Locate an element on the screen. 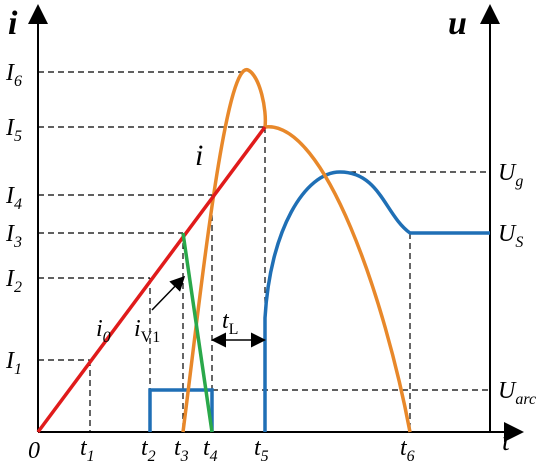  current-level-label-subscript: 4 is located at coordinates (18, 204).